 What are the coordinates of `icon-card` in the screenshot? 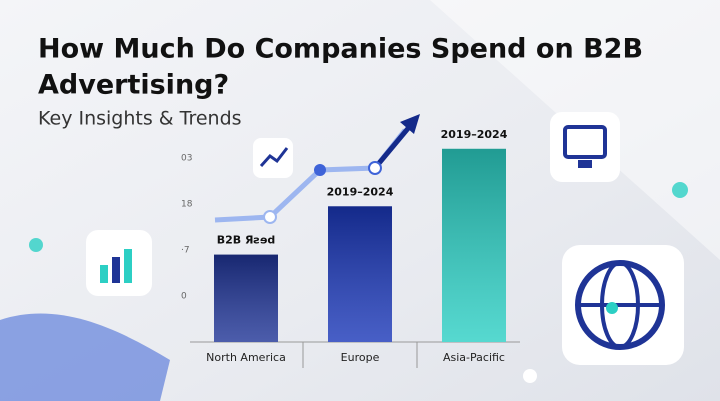 It's located at (585, 147).